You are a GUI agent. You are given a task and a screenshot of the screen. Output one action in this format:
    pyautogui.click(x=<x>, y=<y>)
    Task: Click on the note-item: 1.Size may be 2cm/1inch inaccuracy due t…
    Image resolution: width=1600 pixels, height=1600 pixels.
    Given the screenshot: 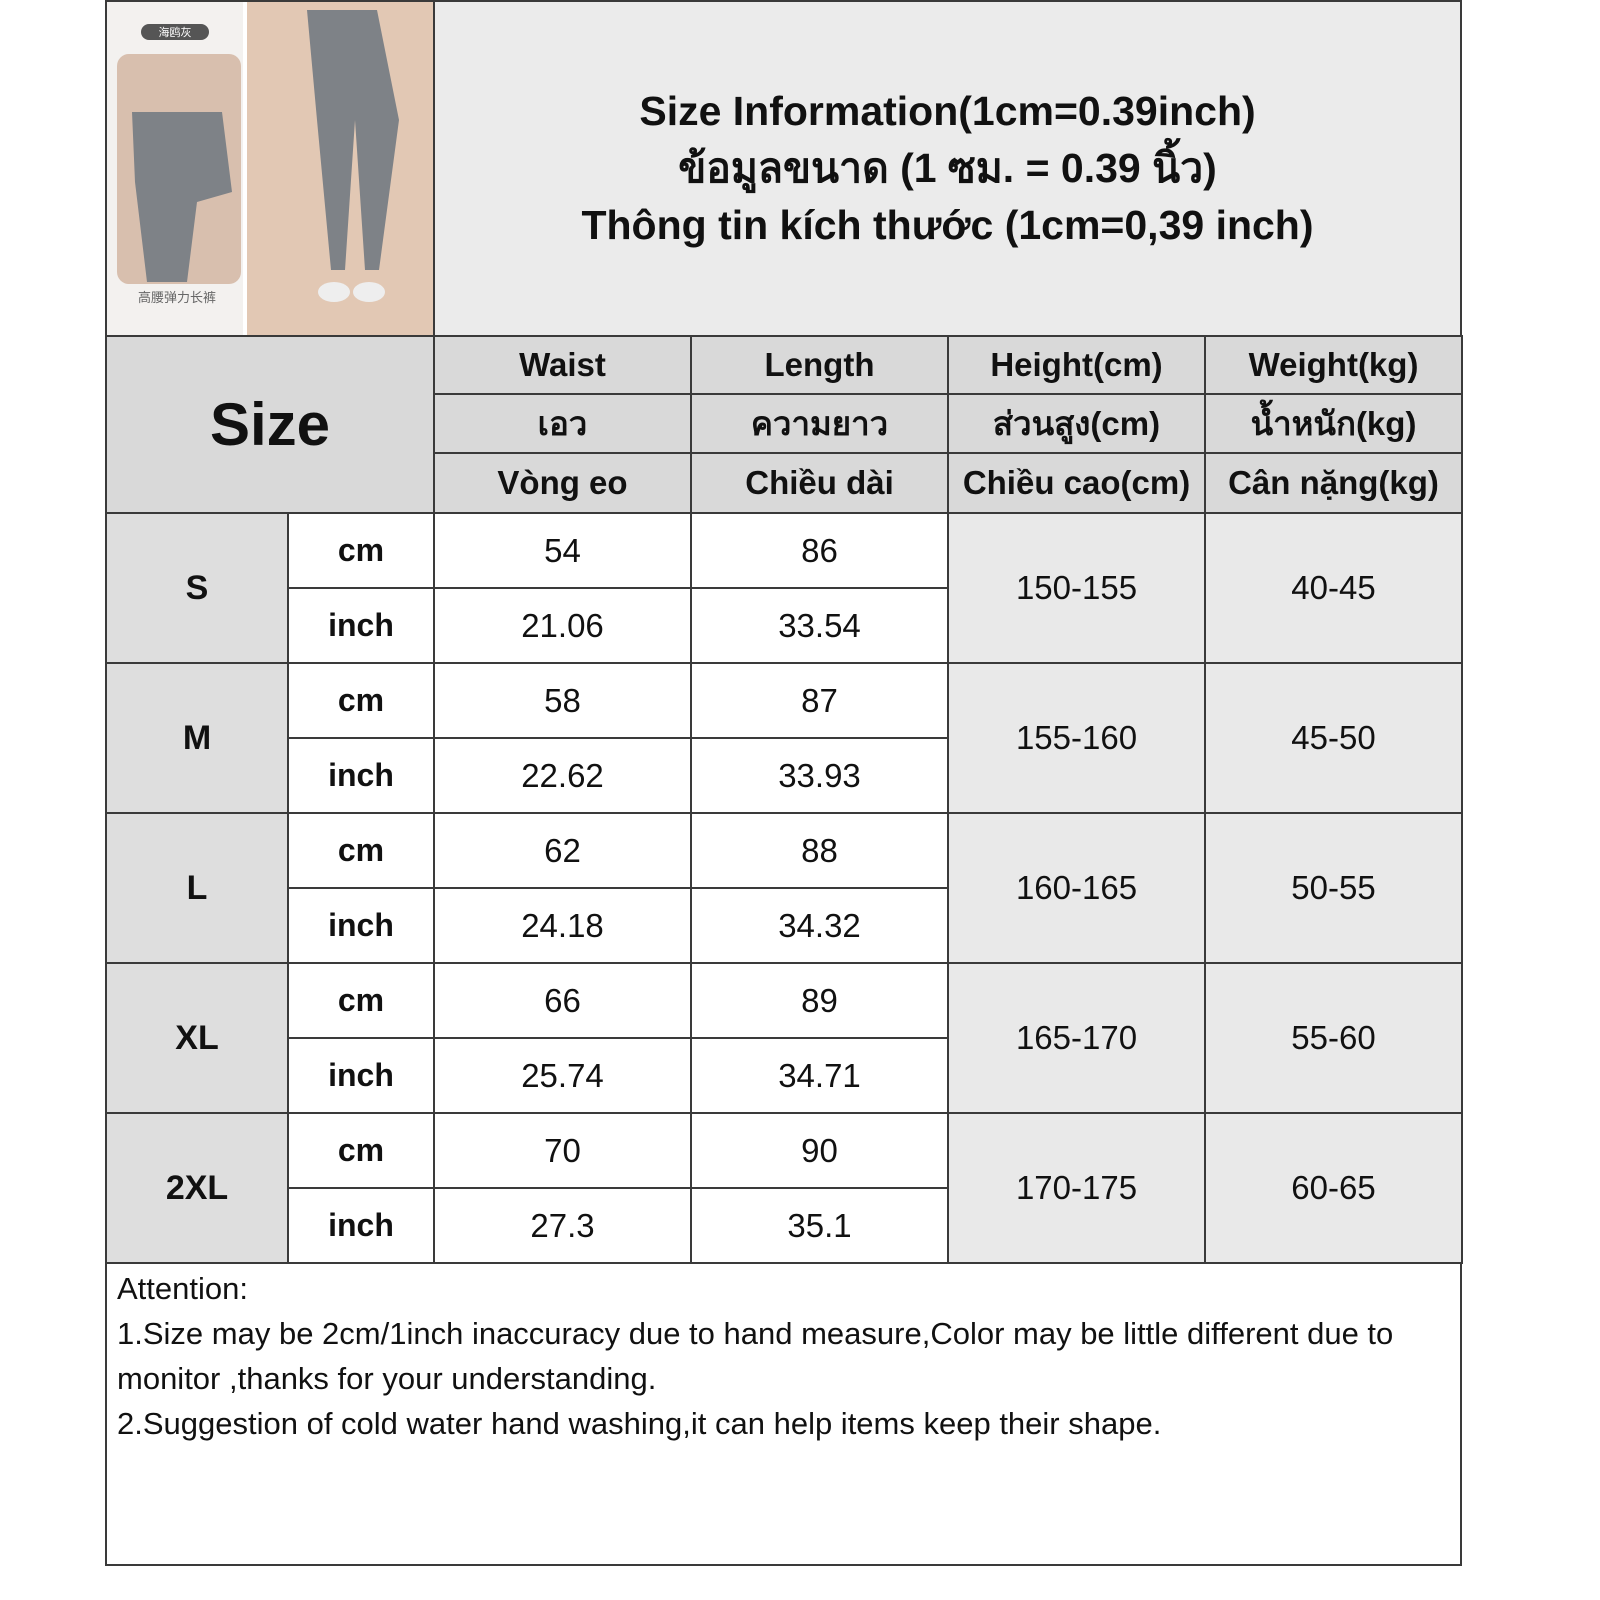 What is the action you would take?
    pyautogui.click(x=755, y=1356)
    